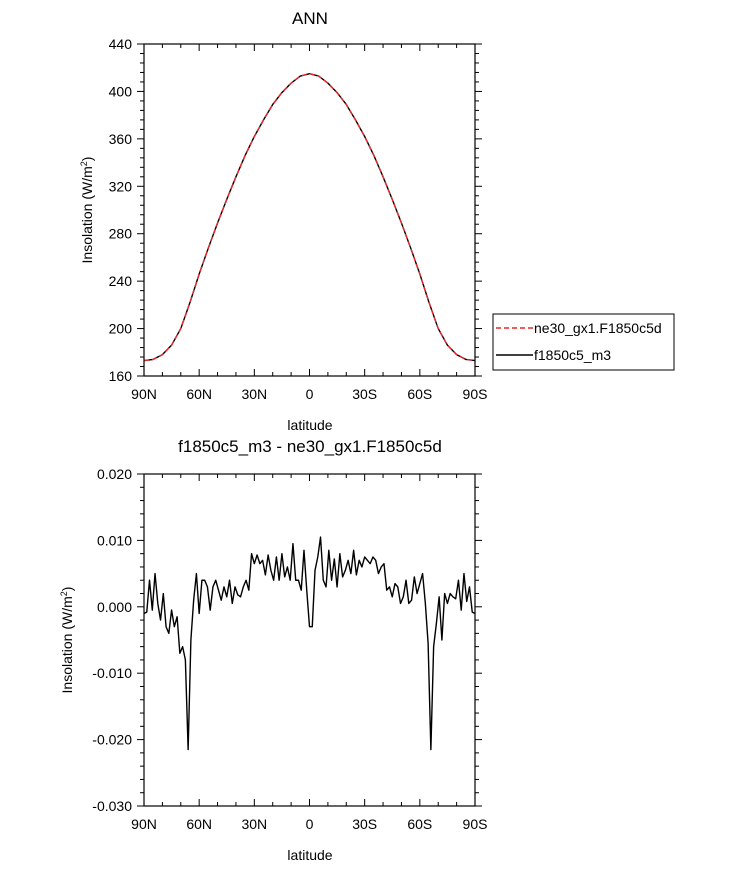  Describe the element at coordinates (112, 740) in the screenshot. I see `y-tick-label: -0.020` at that location.